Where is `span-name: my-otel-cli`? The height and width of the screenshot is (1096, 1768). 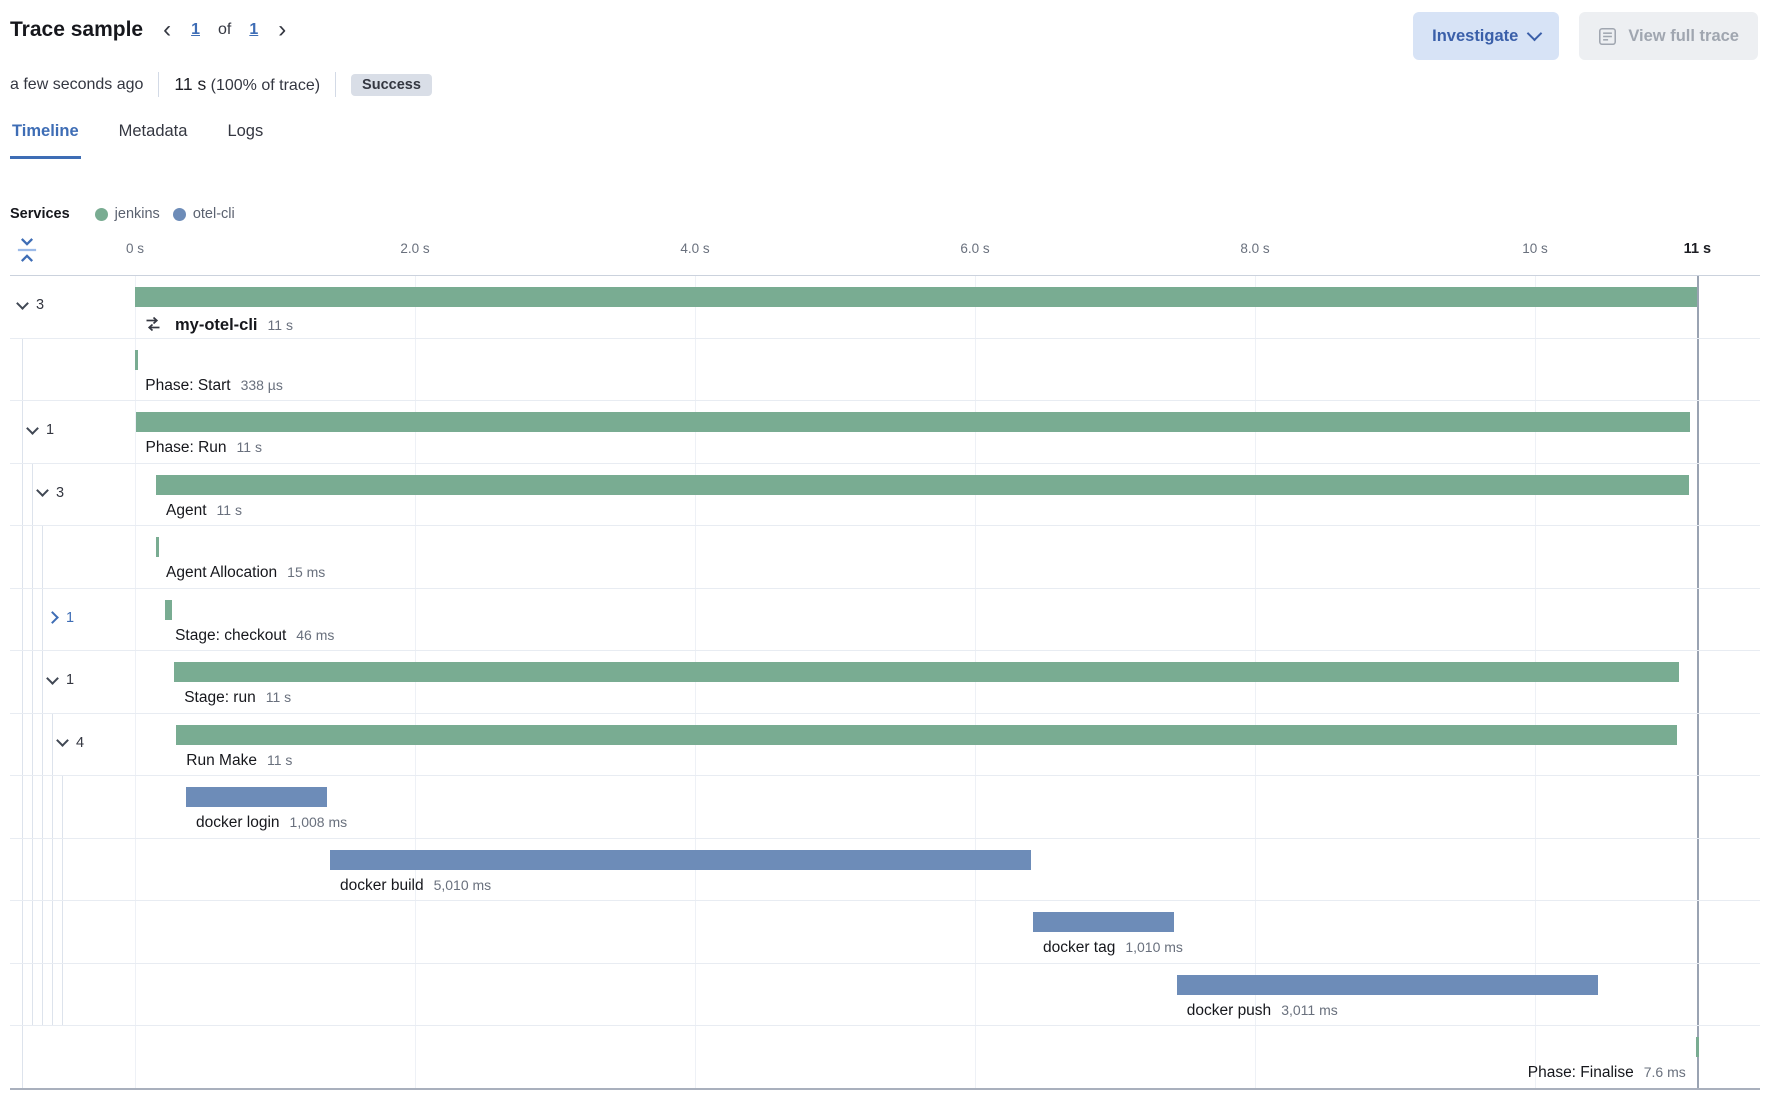 span-name: my-otel-cli is located at coordinates (216, 325).